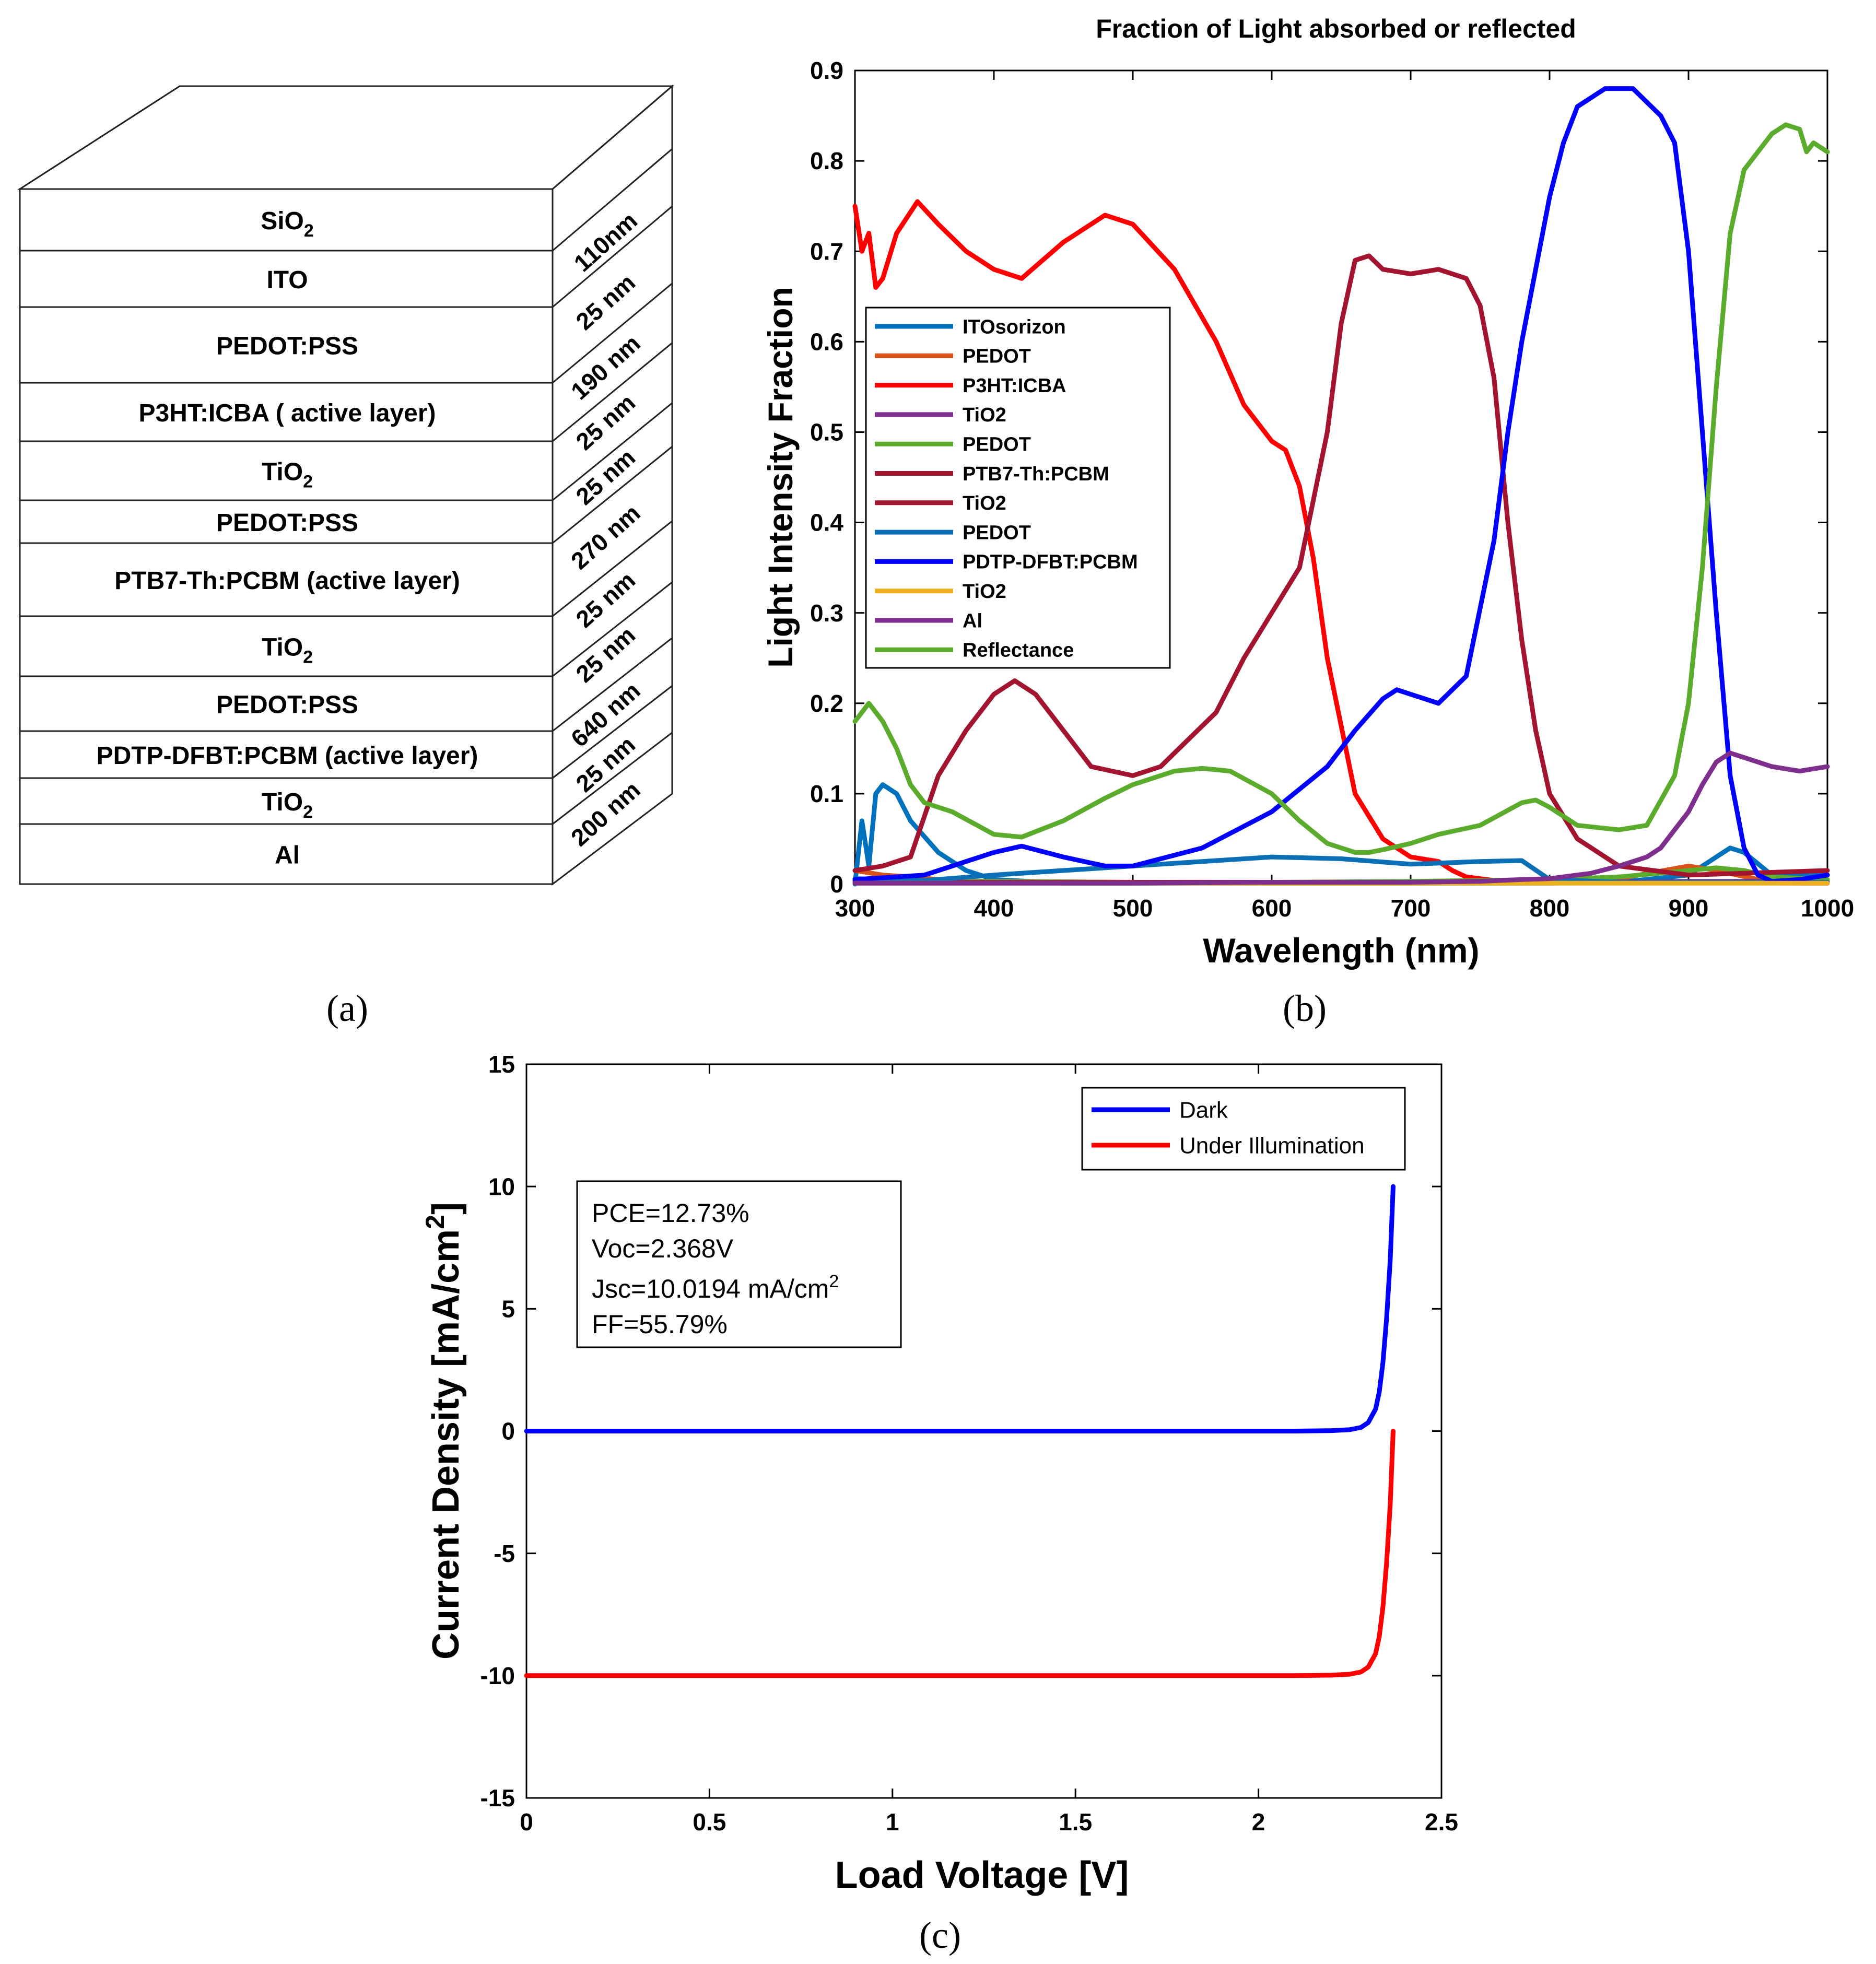  Describe the element at coordinates (1019, 651) in the screenshot. I see `legend-label: Reflectance` at that location.